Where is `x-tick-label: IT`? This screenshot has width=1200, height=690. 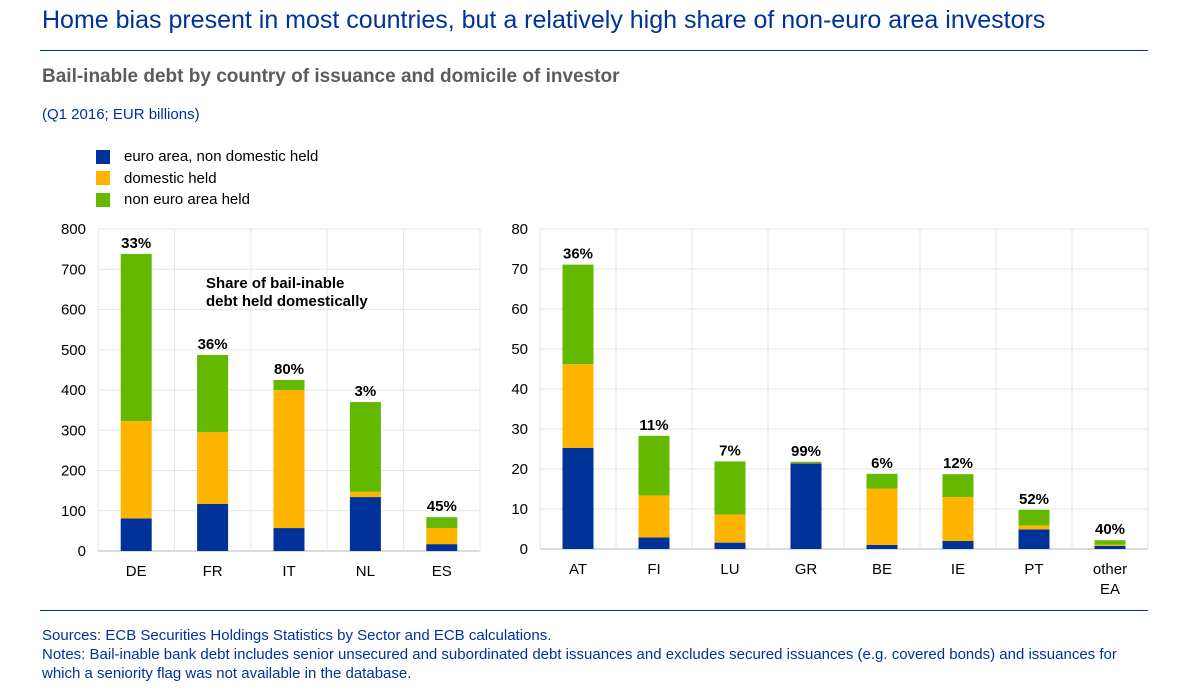
x-tick-label: IT is located at coordinates (288, 571).